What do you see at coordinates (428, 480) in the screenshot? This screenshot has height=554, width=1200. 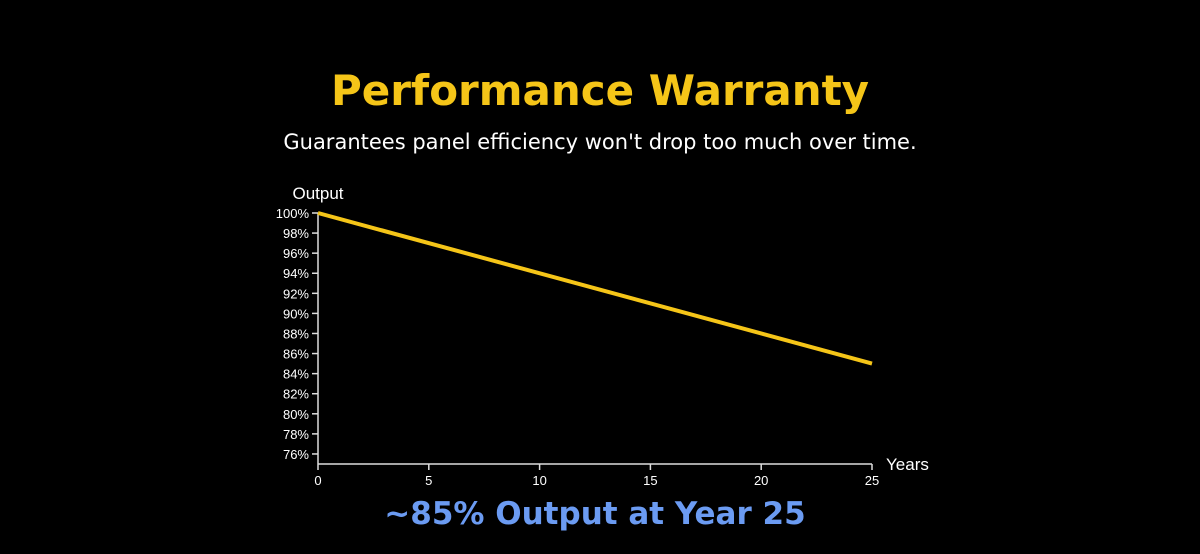 I see `x-tick-label: 5` at bounding box center [428, 480].